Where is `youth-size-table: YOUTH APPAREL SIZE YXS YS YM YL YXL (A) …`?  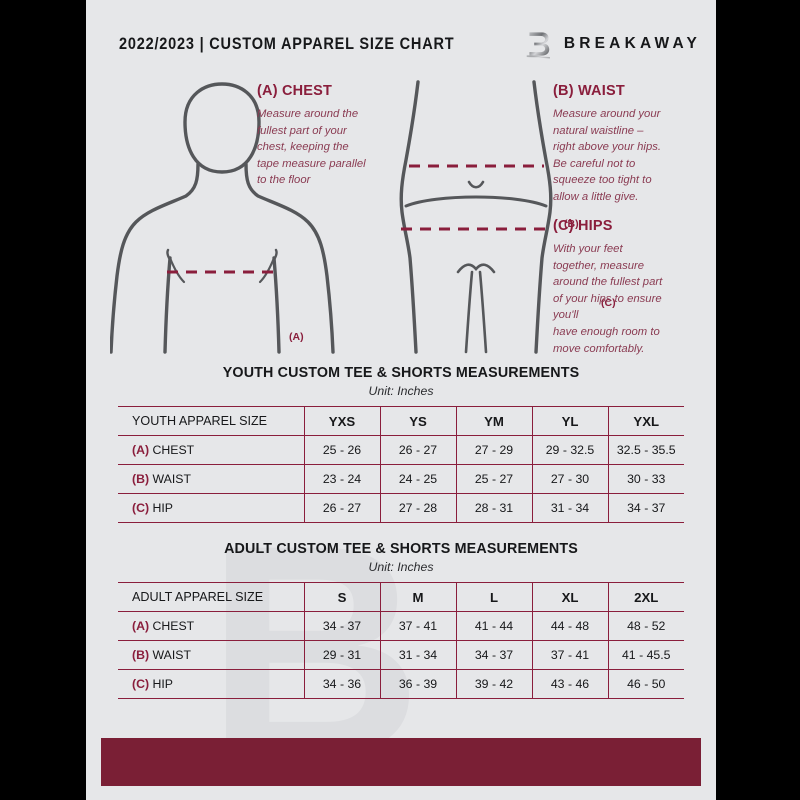
youth-size-table: YOUTH APPAREL SIZE YXS YS YM YL YXL (A) … is located at coordinates (401, 464).